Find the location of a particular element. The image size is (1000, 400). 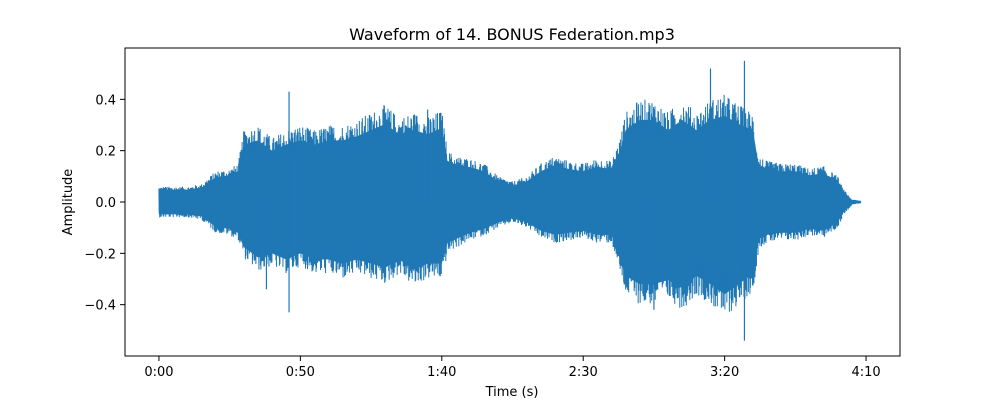

x-axis: 0:00 0:50 1:40 2:30 3:20 4:10 is located at coordinates (512, 368).